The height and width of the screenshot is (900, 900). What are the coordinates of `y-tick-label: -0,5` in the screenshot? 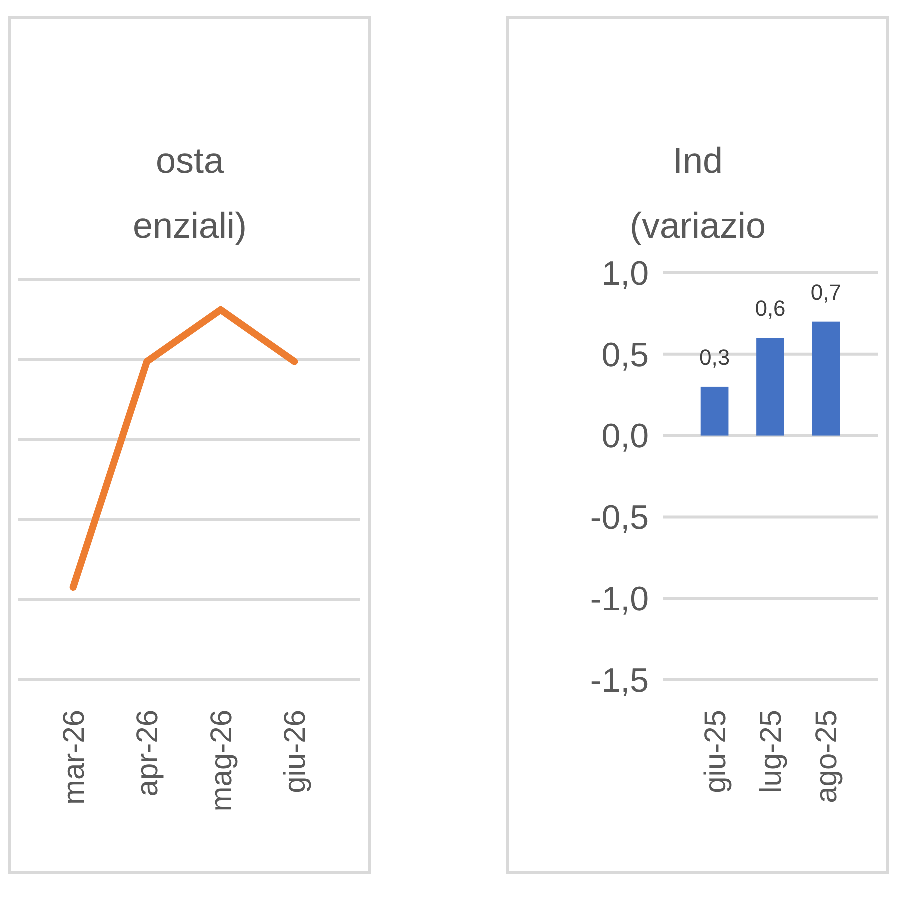 It's located at (619, 518).